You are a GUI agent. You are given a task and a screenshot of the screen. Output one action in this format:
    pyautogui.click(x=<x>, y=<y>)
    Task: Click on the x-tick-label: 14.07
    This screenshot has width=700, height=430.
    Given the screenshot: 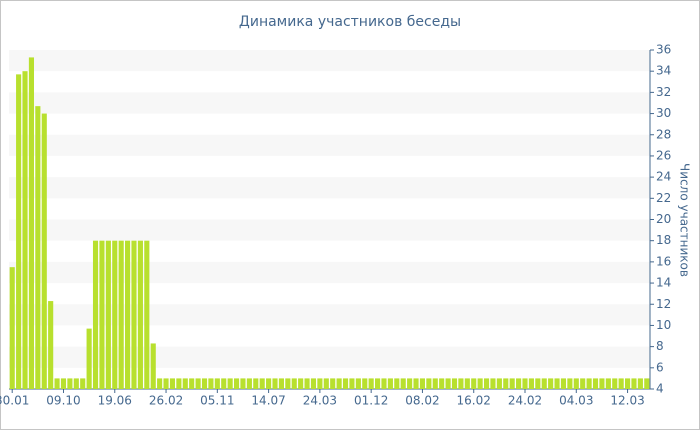 What is the action you would take?
    pyautogui.click(x=268, y=401)
    